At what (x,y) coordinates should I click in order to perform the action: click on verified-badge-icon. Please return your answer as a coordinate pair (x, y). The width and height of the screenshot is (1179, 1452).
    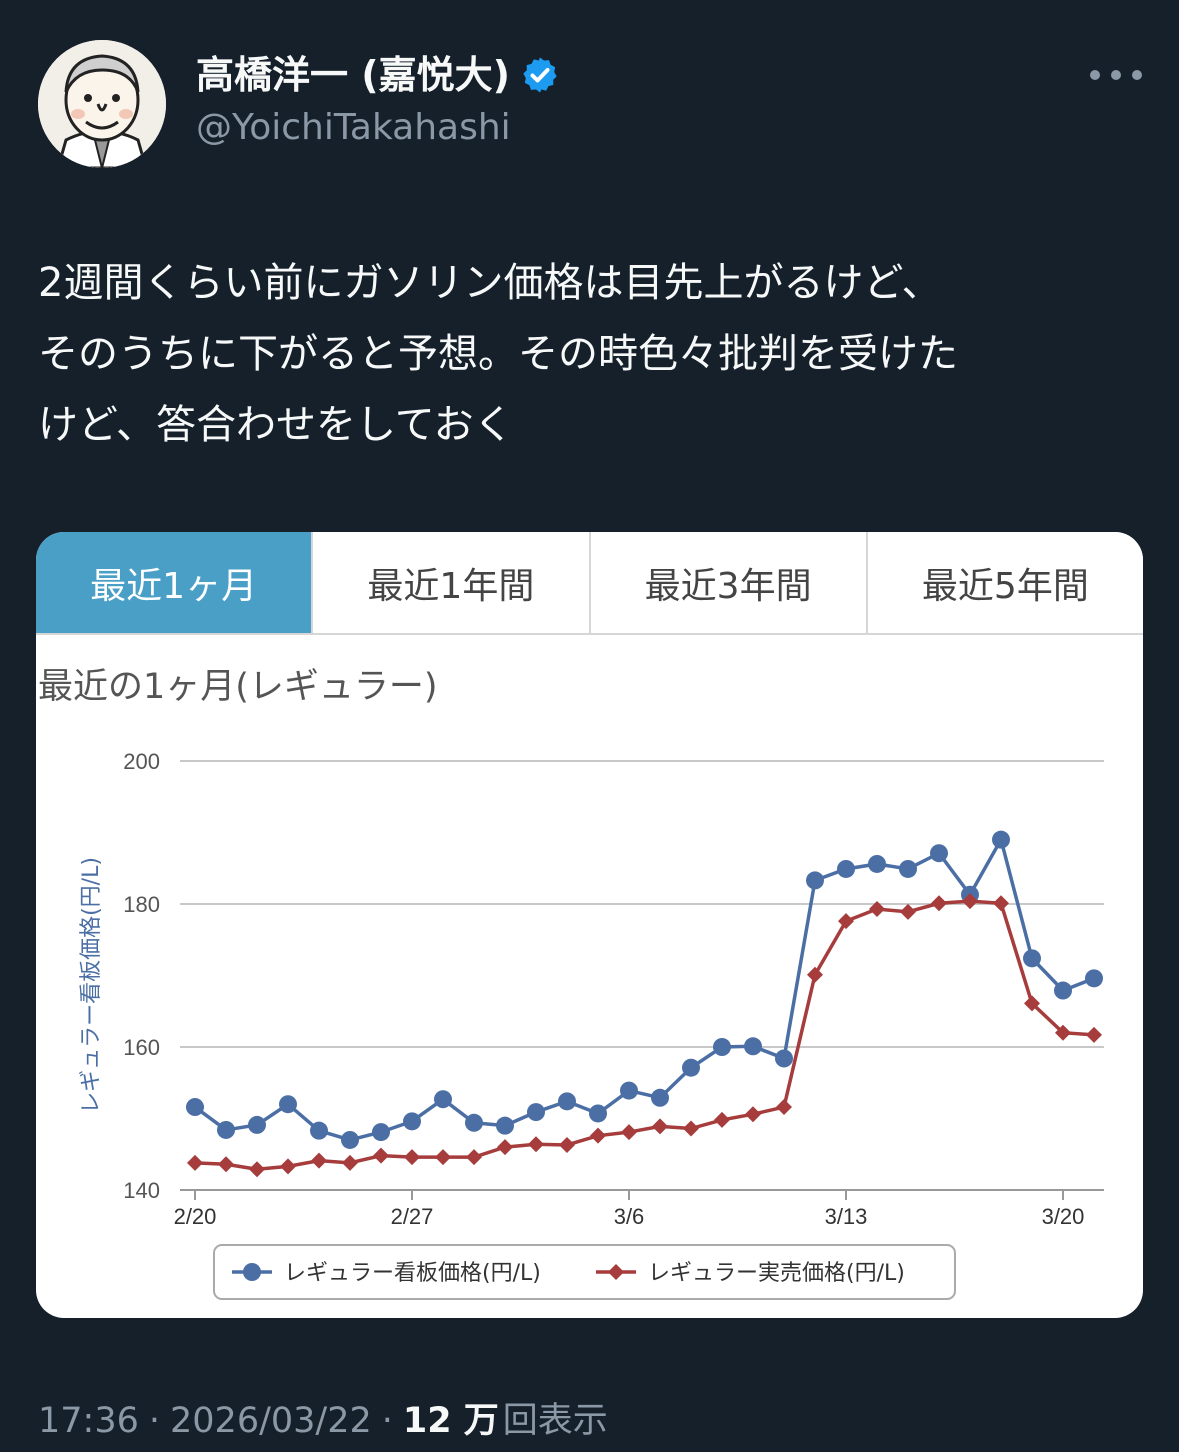
    Looking at the image, I should click on (540, 75).